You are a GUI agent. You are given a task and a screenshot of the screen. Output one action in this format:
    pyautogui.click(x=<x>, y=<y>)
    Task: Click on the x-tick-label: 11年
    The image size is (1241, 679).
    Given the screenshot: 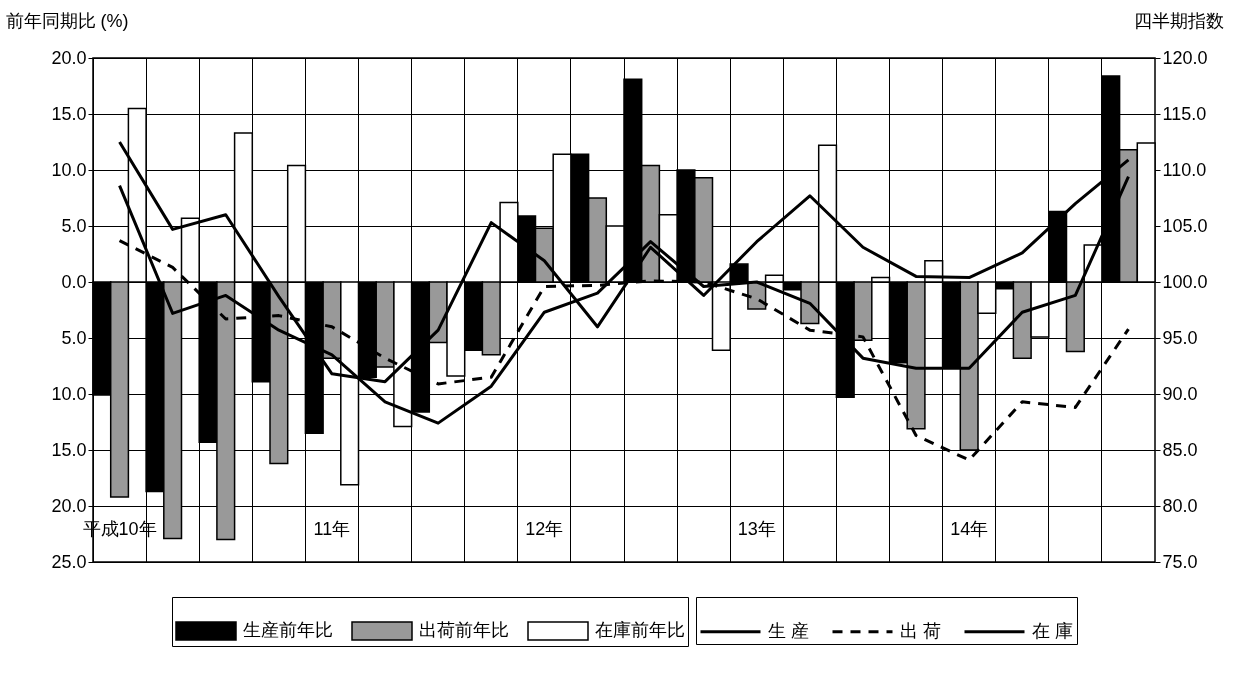 What is the action you would take?
    pyautogui.click(x=332, y=528)
    